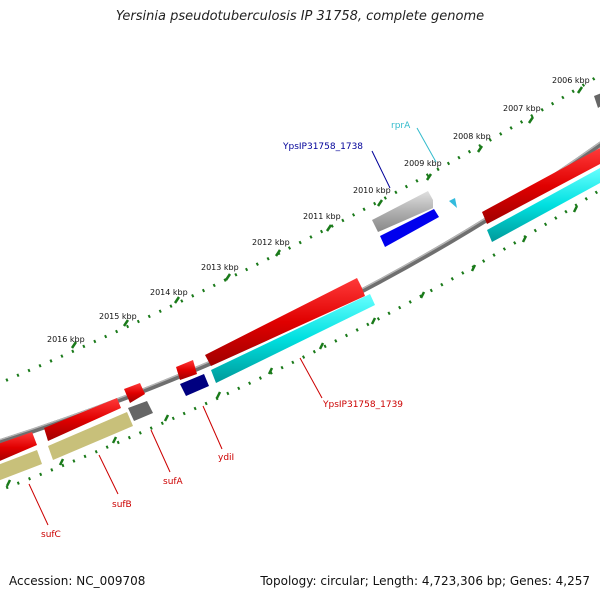 The image size is (600, 600). What do you see at coordinates (118, 316) in the screenshot?
I see `tick-label: 2015 kbp` at bounding box center [118, 316].